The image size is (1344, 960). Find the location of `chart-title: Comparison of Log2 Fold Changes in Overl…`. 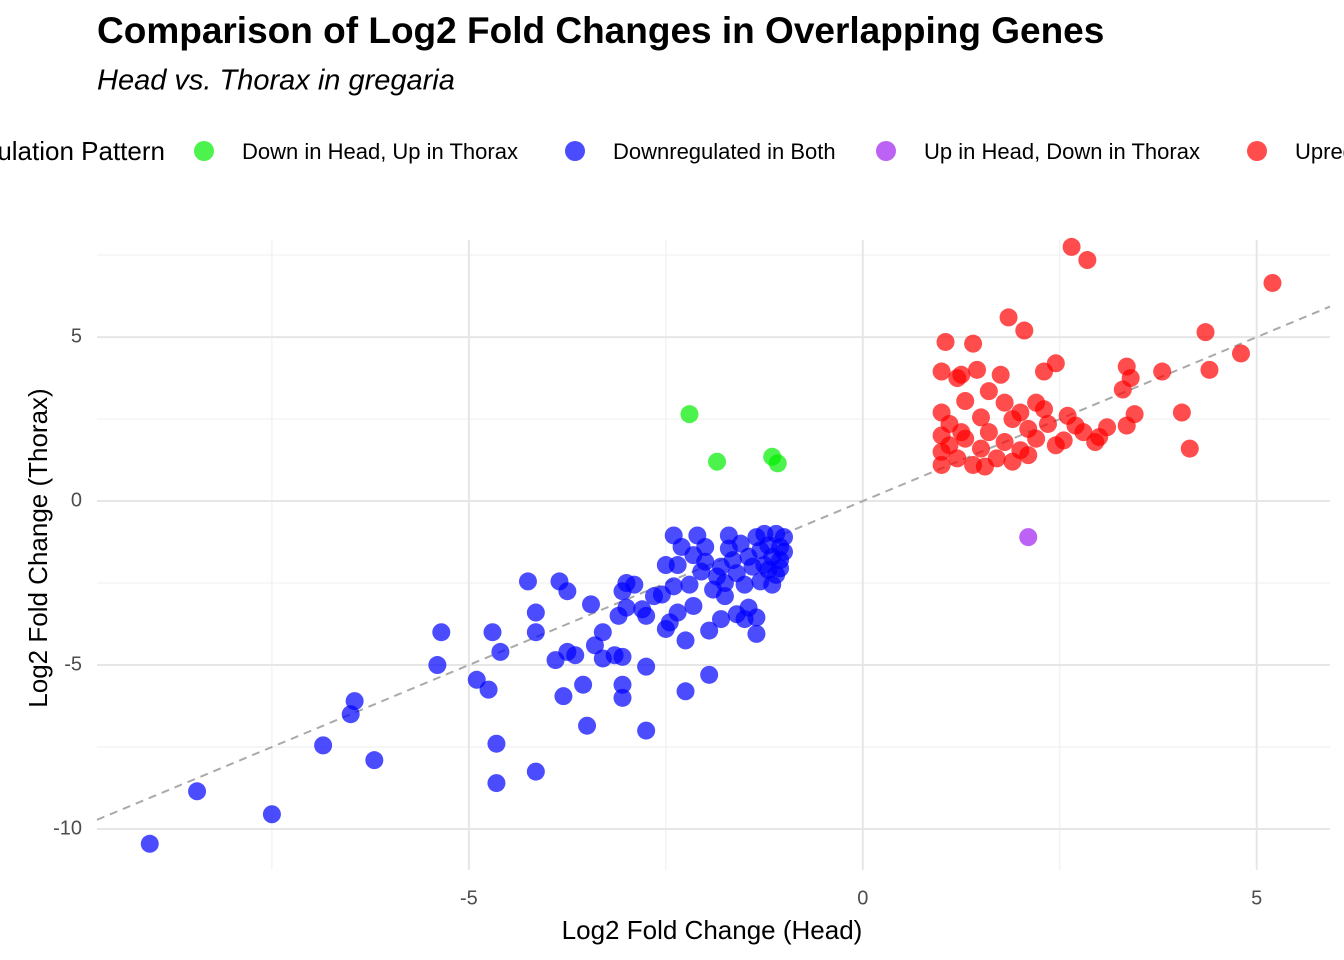

chart-title: Comparison of Log2 Fold Changes in Overl… is located at coordinates (600, 30).